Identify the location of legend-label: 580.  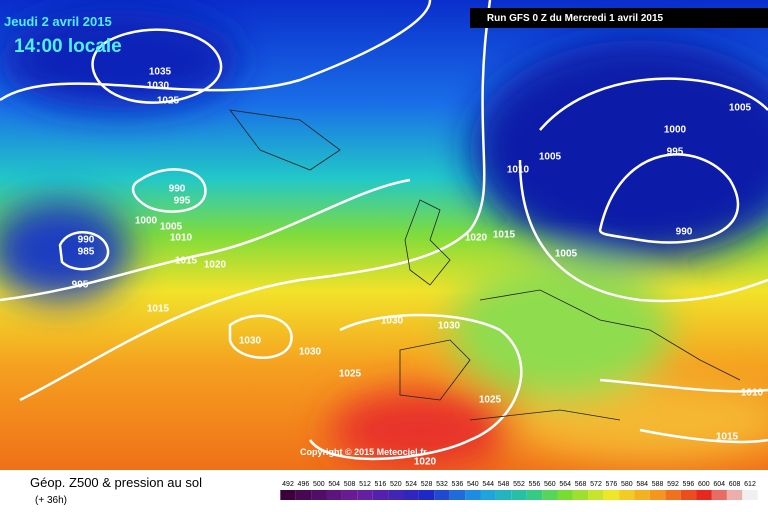
(627, 484).